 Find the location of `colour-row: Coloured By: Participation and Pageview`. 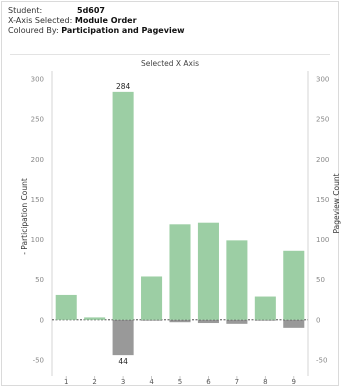

colour-row: Coloured By: Participation and Pageview is located at coordinates (96, 31).